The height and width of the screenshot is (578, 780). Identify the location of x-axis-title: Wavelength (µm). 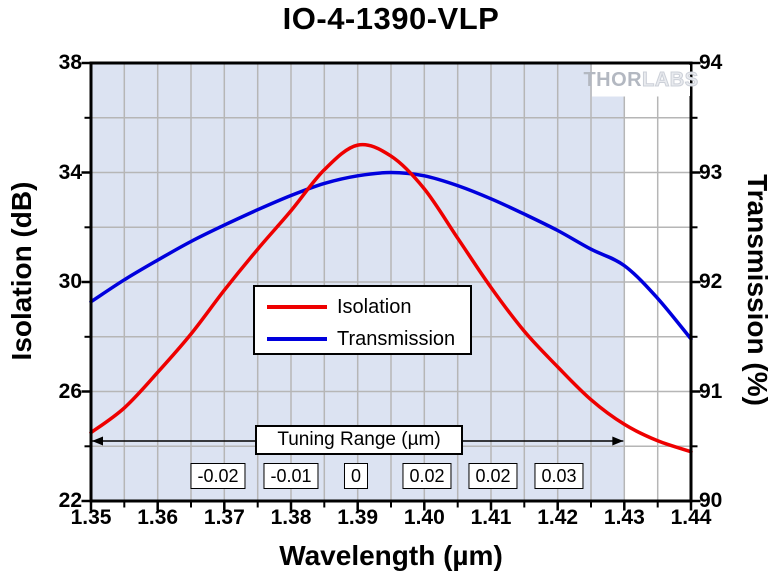
(391, 555).